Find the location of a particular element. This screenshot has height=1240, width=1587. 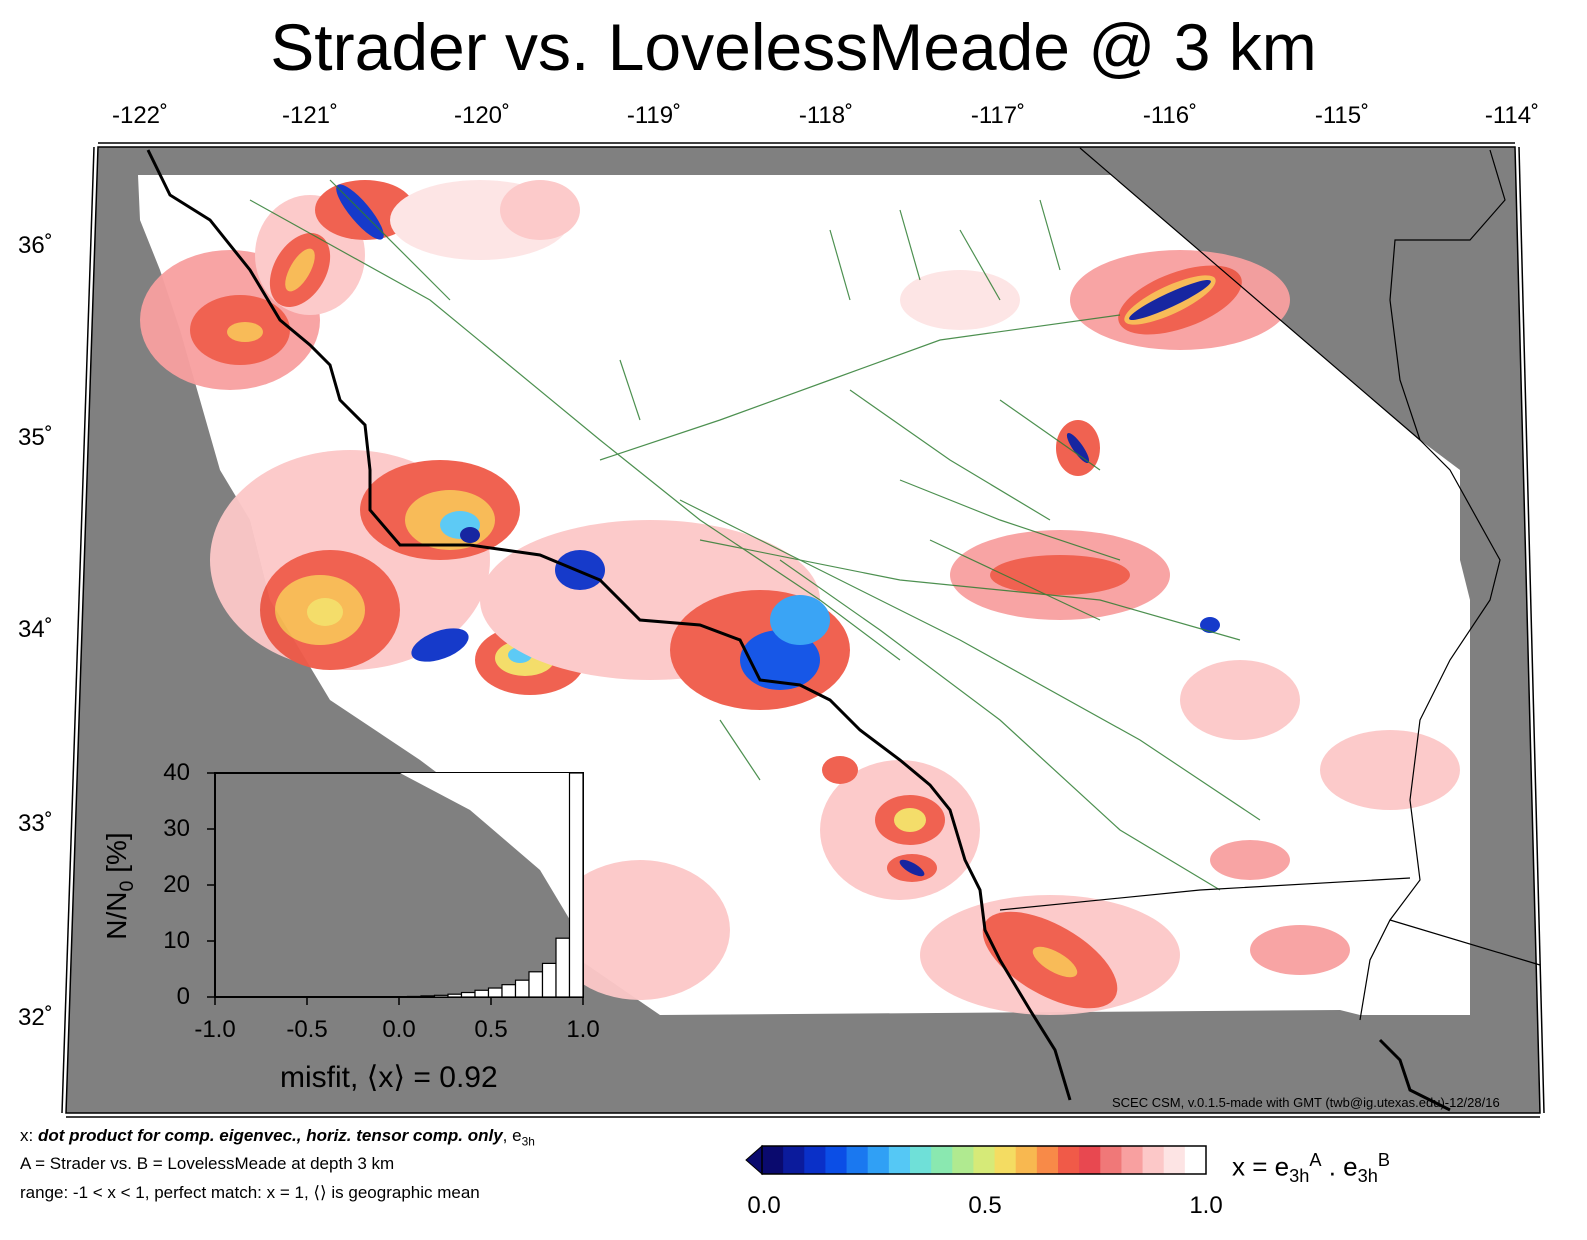

lon-tick-label: -122˚ is located at coordinates (140, 115).